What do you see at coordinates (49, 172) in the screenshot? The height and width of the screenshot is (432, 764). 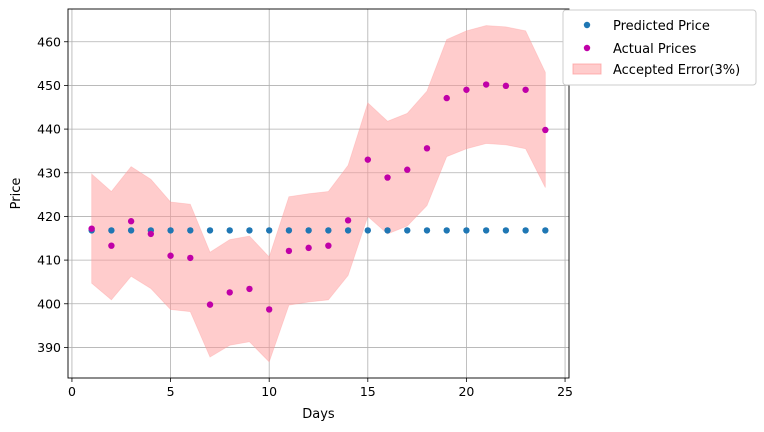 I see `y-tick-label: 430` at bounding box center [49, 172].